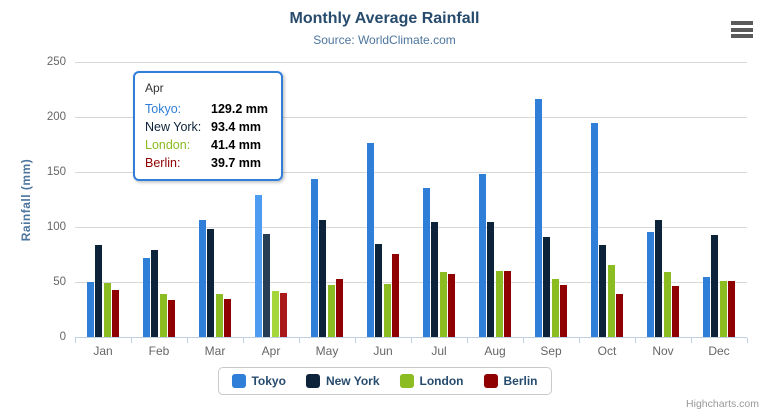  I want to click on x-axis-label: Jun, so click(383, 351).